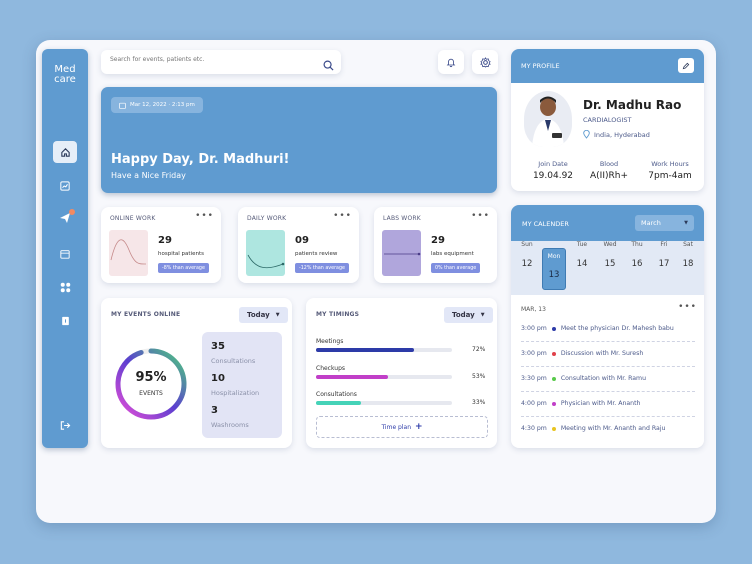  What do you see at coordinates (200, 159) in the screenshot?
I see `greeting-title: Happy Day, Dr. Madhuri!` at bounding box center [200, 159].